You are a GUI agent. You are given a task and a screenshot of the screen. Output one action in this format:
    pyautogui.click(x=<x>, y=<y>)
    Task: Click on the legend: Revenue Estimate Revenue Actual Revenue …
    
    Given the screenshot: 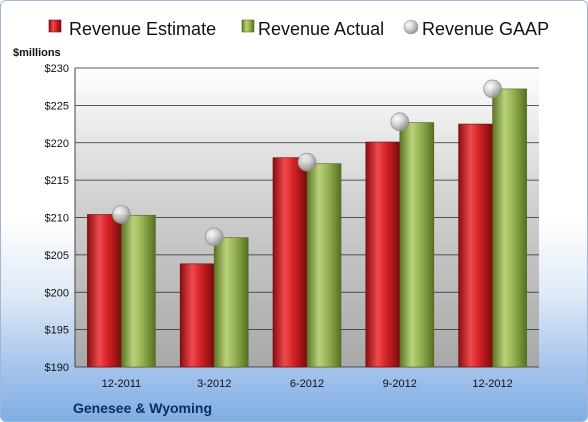 What is the action you would take?
    pyautogui.click(x=298, y=29)
    